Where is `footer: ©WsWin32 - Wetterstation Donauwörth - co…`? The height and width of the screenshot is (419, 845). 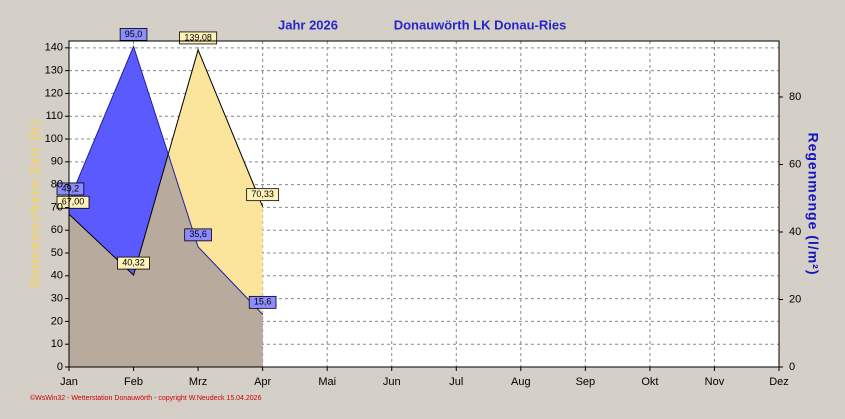
footer: ©WsWin32 - Wetterstation Donauwörth - co… is located at coordinates (146, 398).